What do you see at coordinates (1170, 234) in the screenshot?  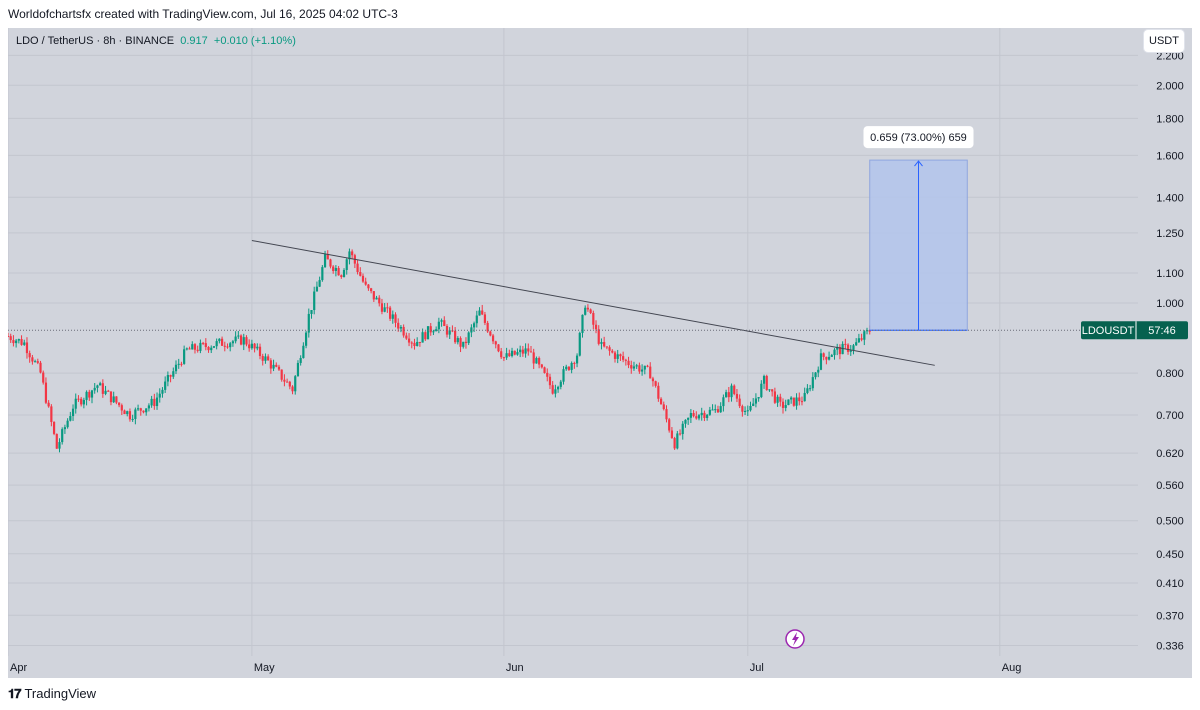 I see `y-tick-label: 1.250` at bounding box center [1170, 234].